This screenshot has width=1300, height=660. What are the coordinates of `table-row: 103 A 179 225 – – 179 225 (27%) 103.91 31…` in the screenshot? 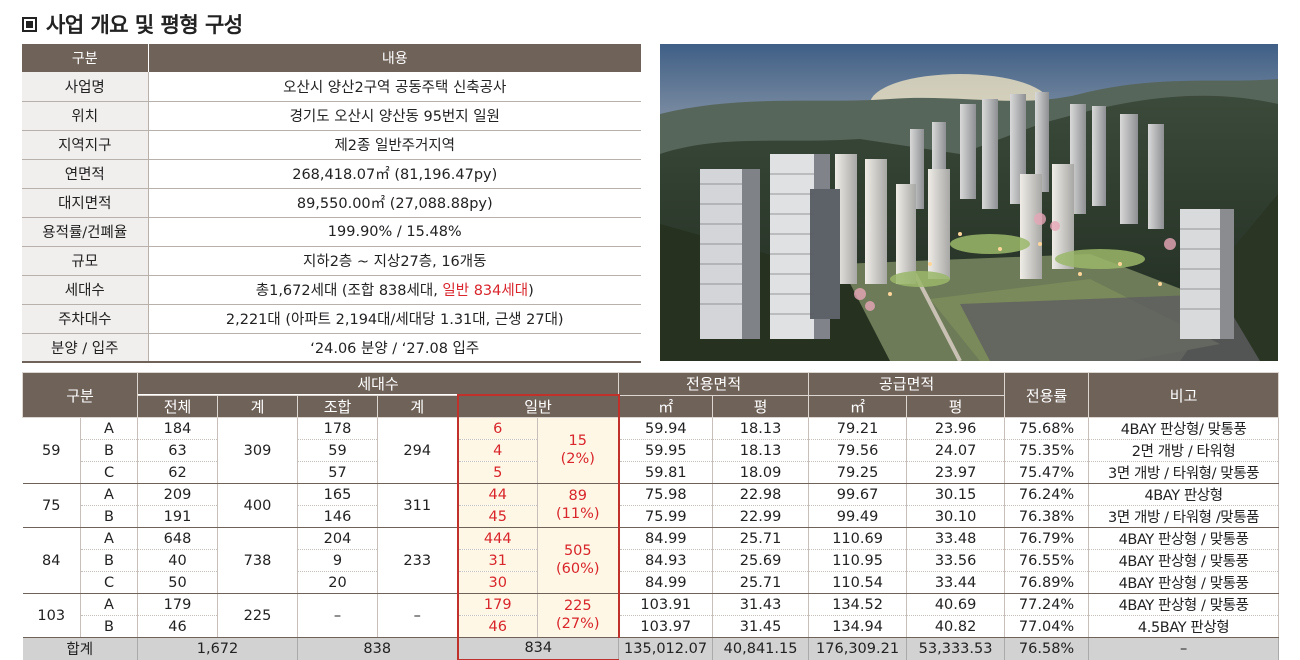 It's located at (651, 615).